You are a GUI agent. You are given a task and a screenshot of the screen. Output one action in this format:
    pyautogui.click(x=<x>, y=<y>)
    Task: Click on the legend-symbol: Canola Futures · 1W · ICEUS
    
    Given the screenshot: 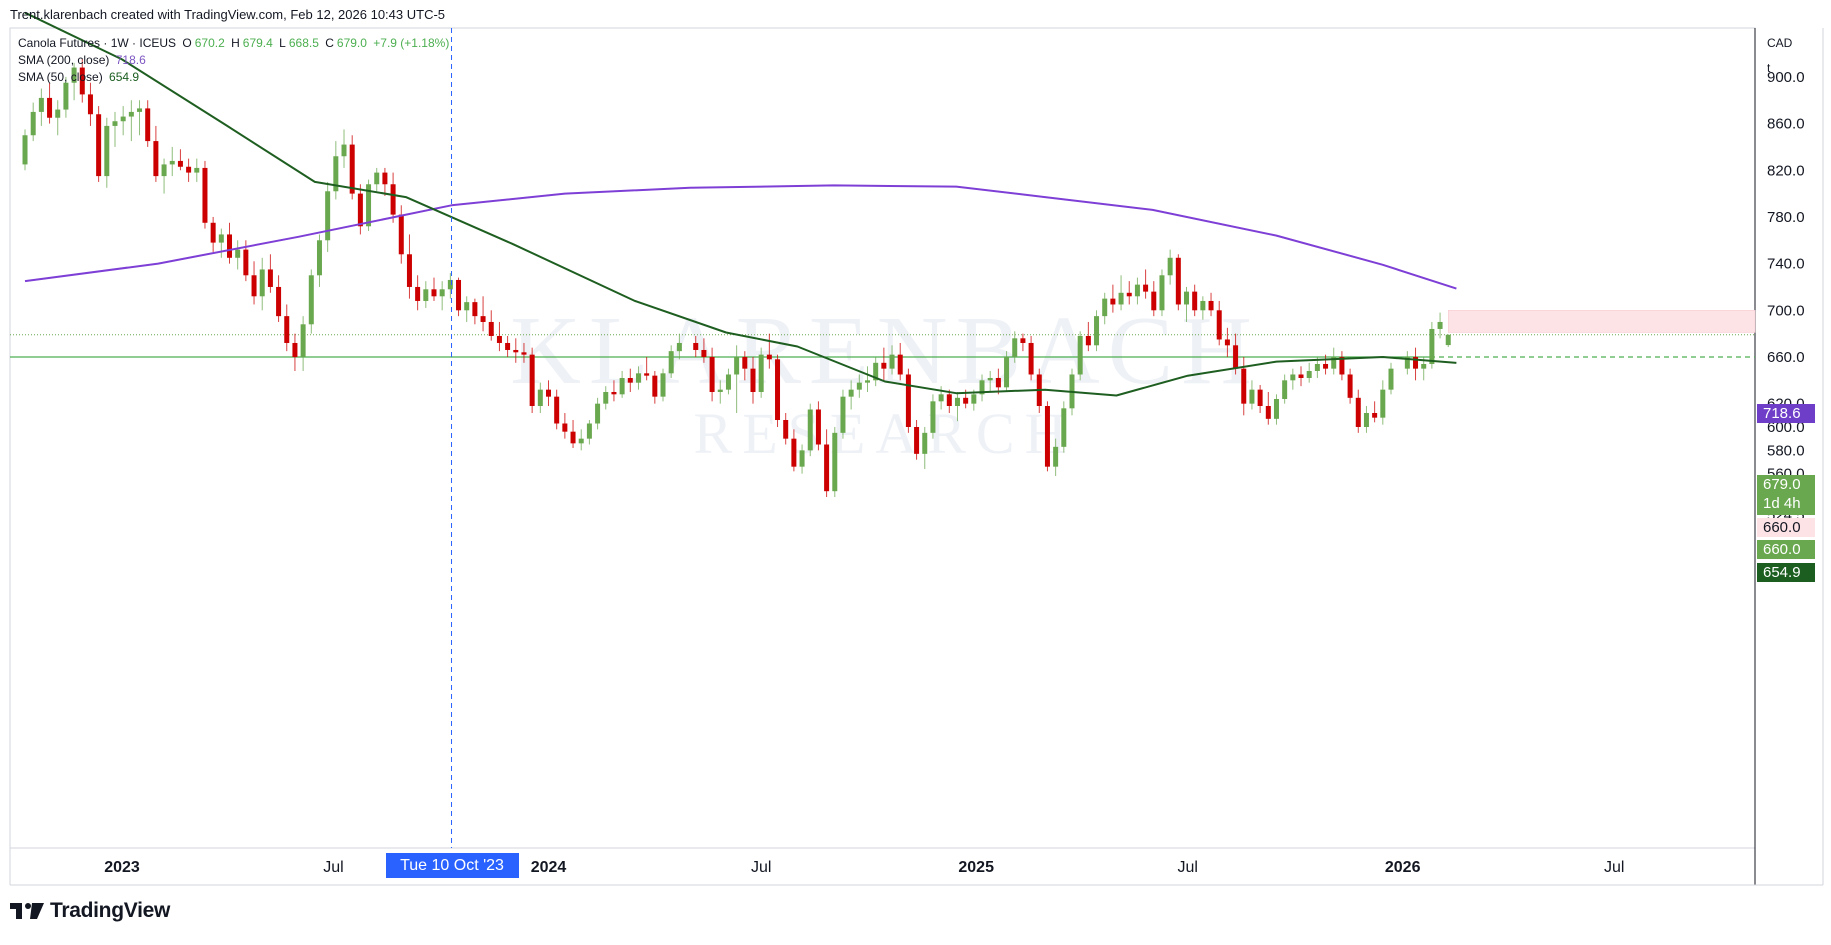 What is the action you would take?
    pyautogui.click(x=97, y=43)
    